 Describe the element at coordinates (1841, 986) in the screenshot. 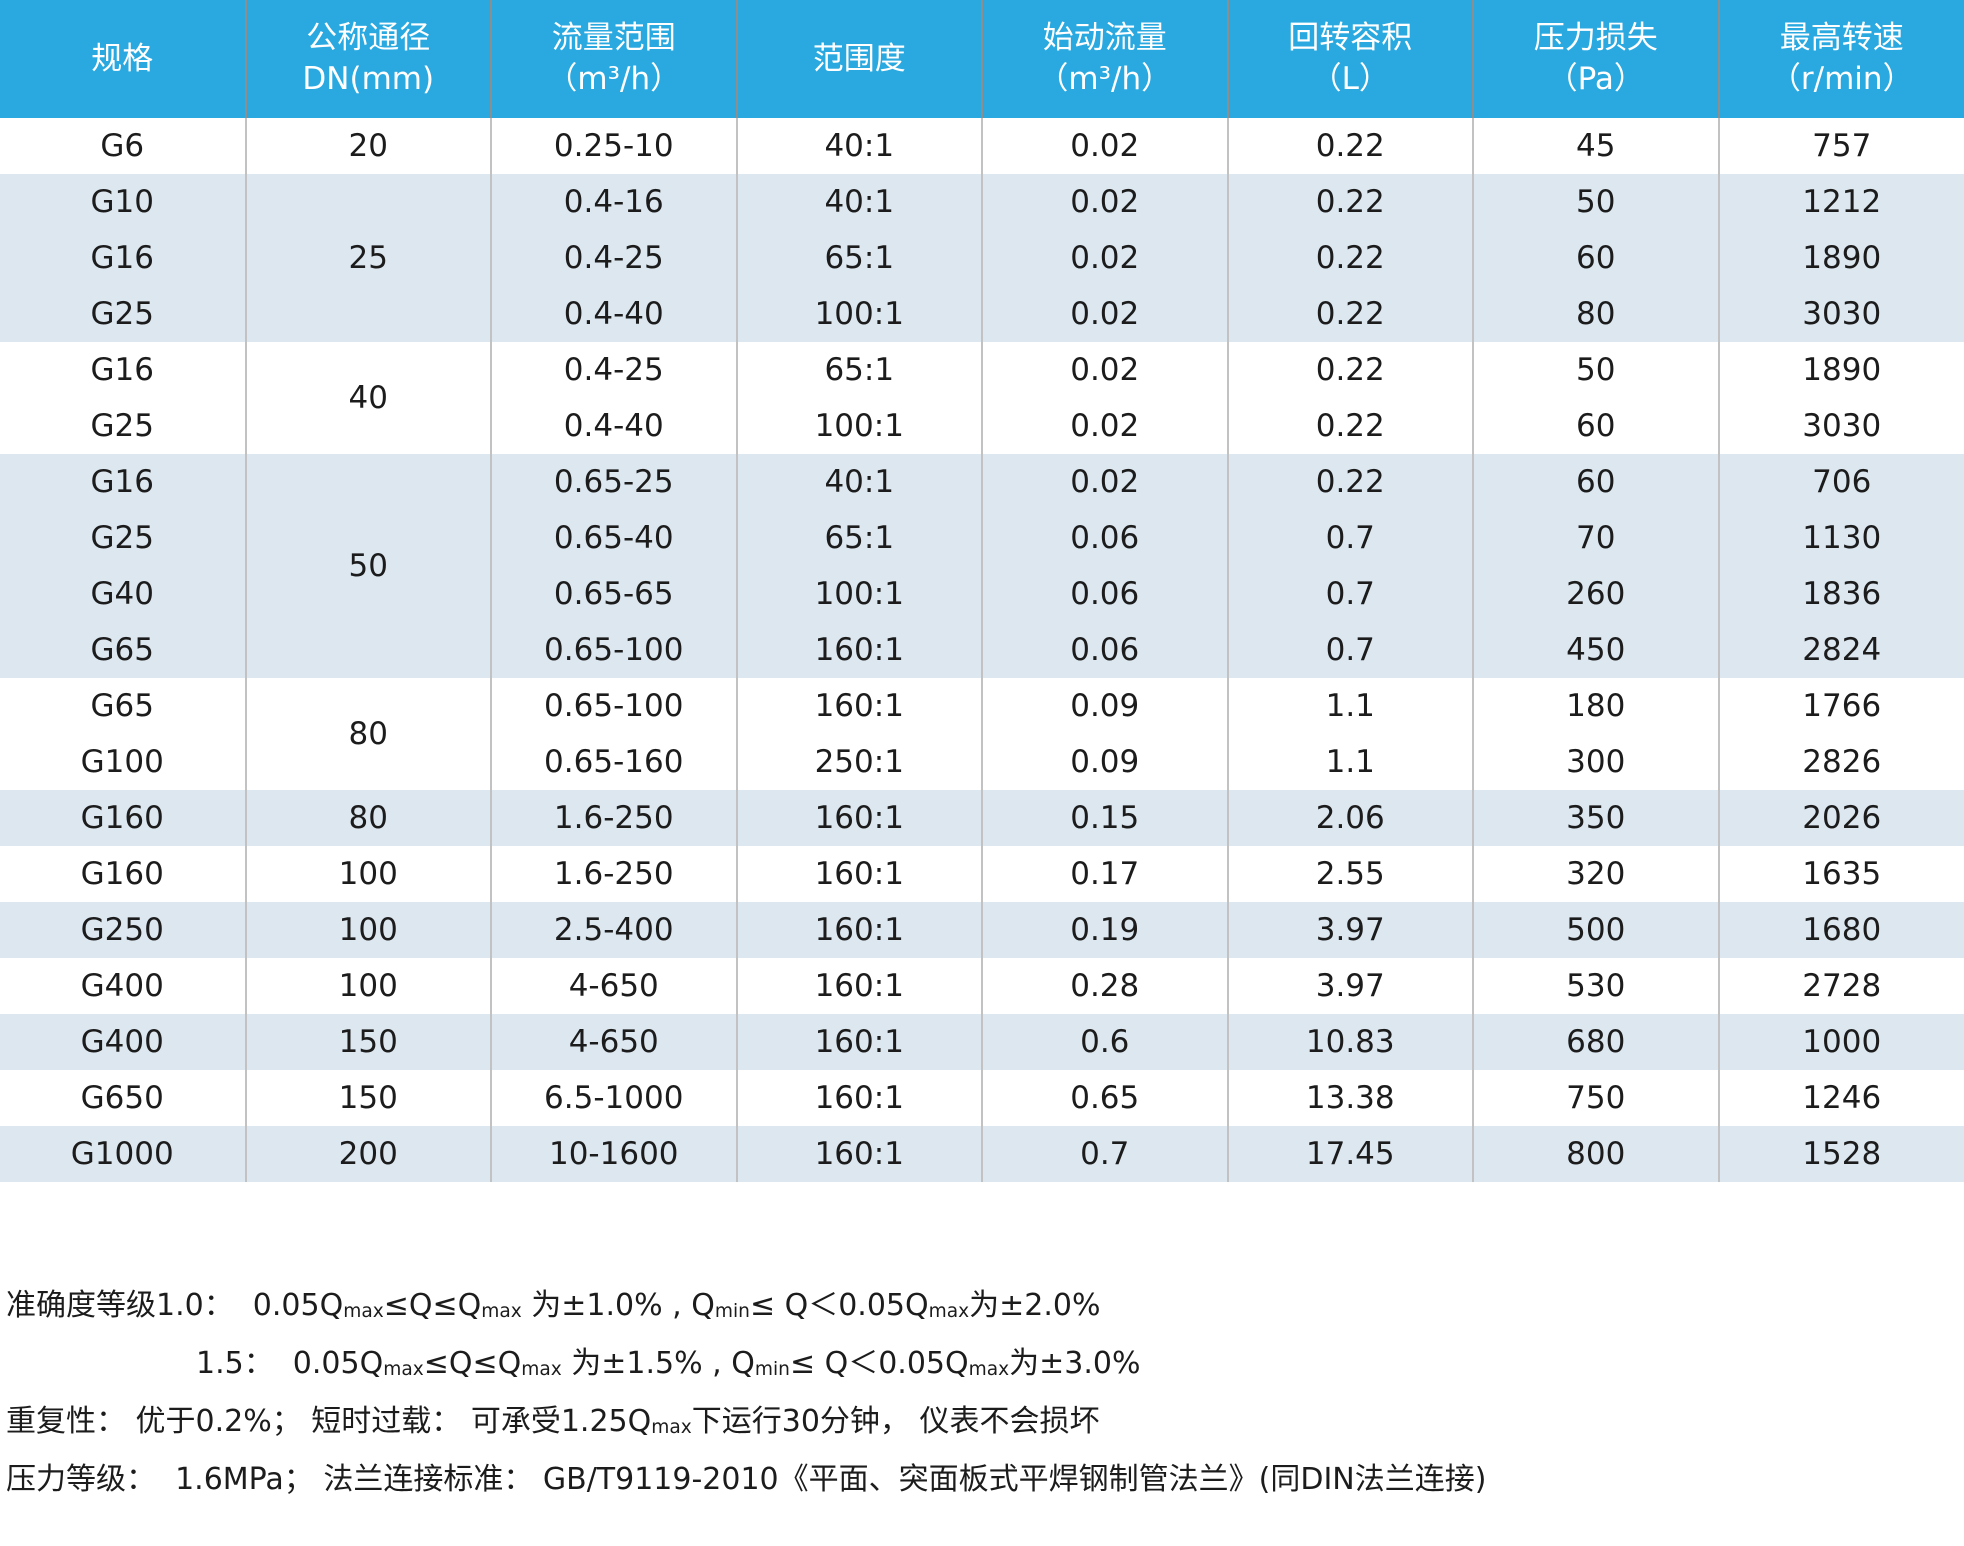

I see `max-speed-cell: 2728` at that location.